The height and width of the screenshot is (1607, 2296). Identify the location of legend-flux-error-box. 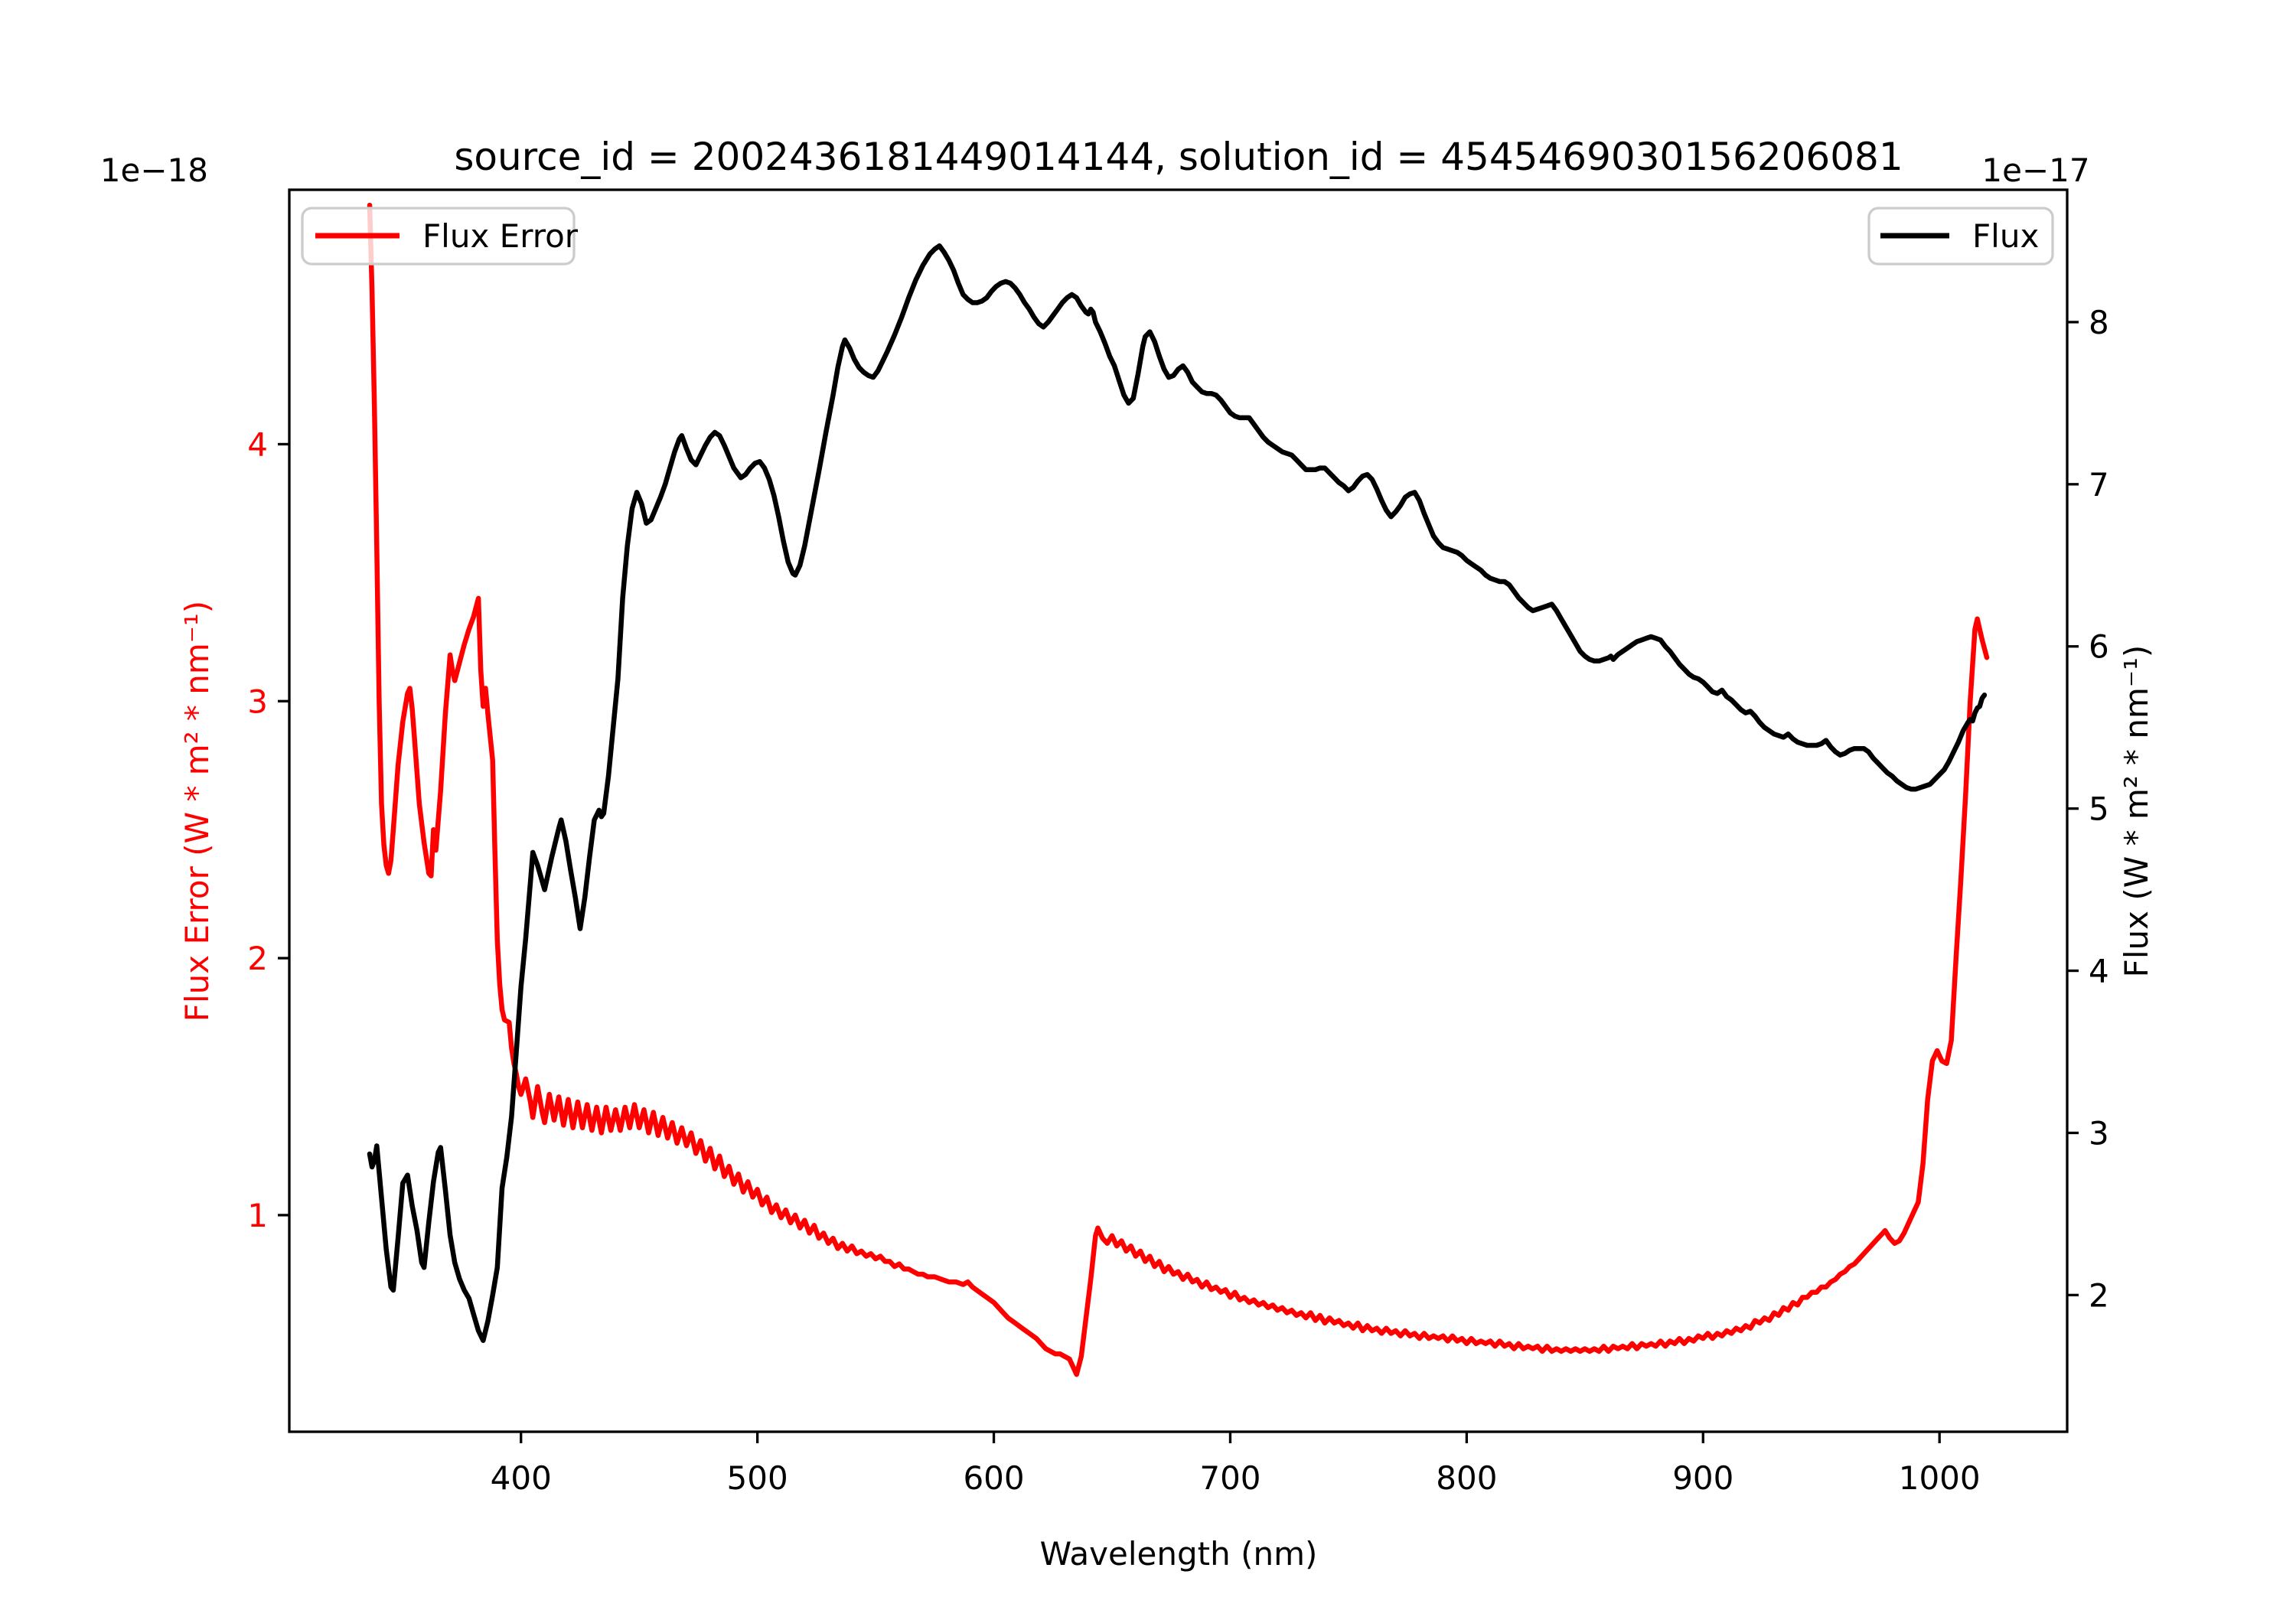
(438, 237).